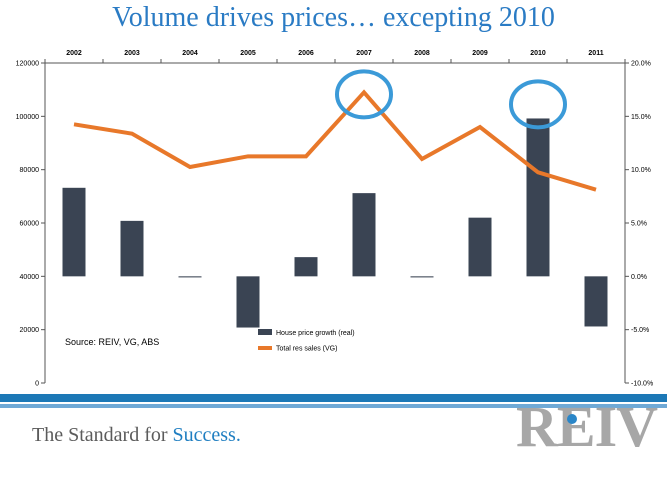  I want to click on y-tick-label-right: -10.0%, so click(642, 384).